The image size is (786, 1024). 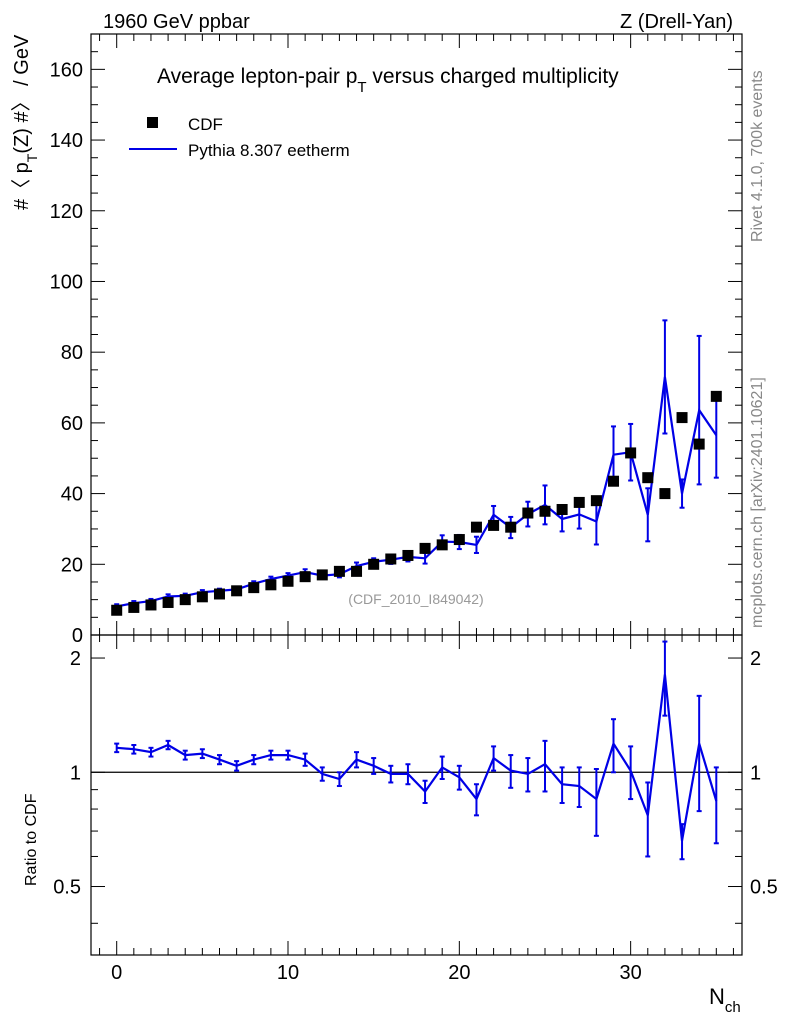 What do you see at coordinates (417, 757) in the screenshot?
I see `ratio-line` at bounding box center [417, 757].